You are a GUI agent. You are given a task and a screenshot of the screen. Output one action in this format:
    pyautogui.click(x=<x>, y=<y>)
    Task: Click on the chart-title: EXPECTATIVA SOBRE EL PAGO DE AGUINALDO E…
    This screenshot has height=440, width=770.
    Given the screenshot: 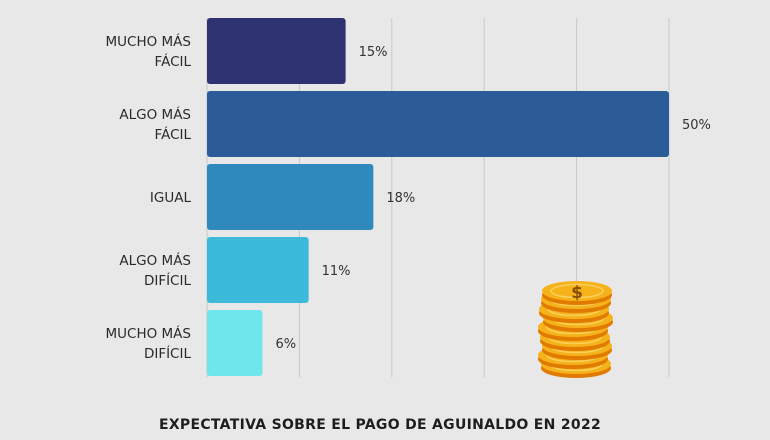 What is the action you would take?
    pyautogui.click(x=380, y=425)
    